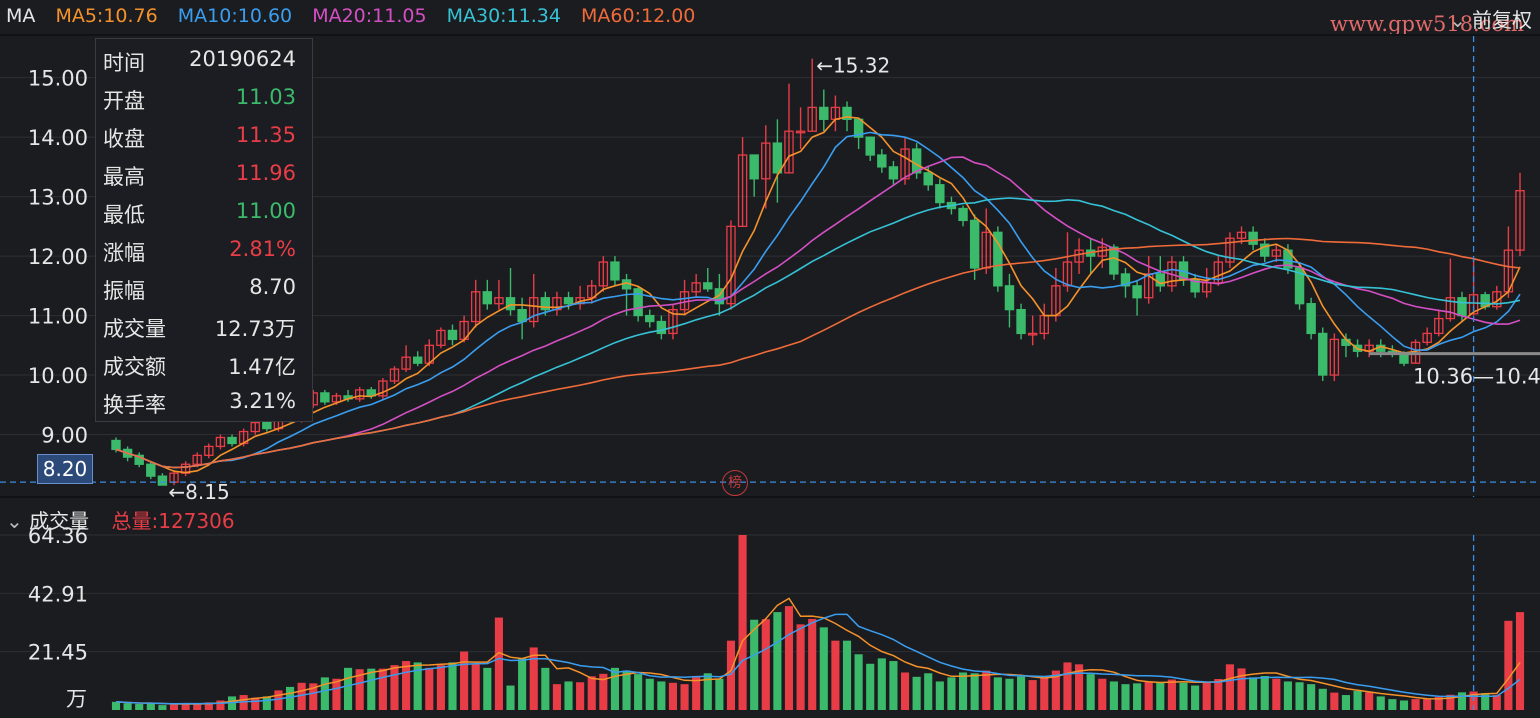 This screenshot has height=718, width=1540. I want to click on volume-header-bg, so click(770, 514).